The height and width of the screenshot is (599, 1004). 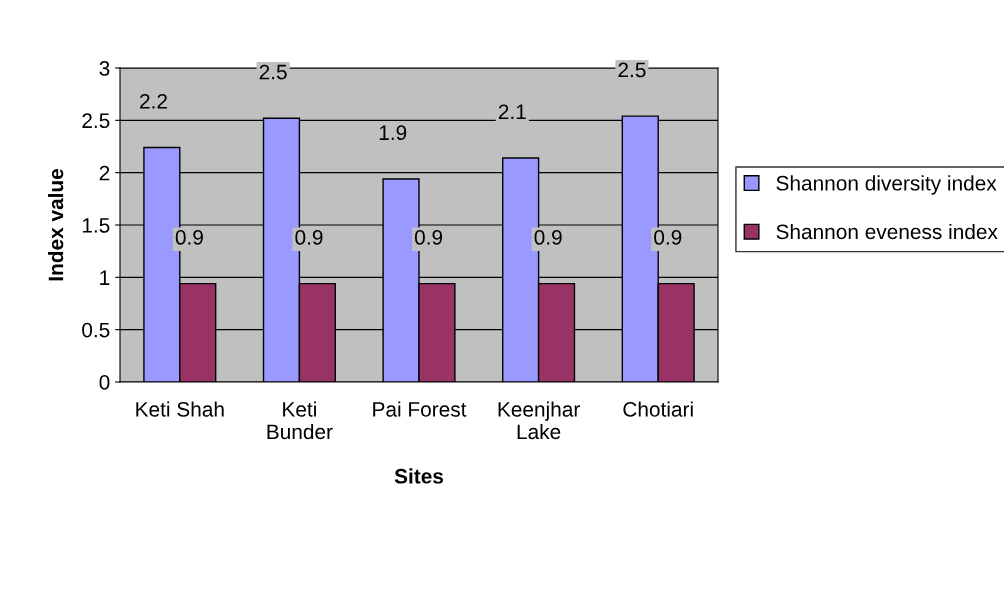 I want to click on legend-label: Shannon diversity index, so click(x=886, y=185).